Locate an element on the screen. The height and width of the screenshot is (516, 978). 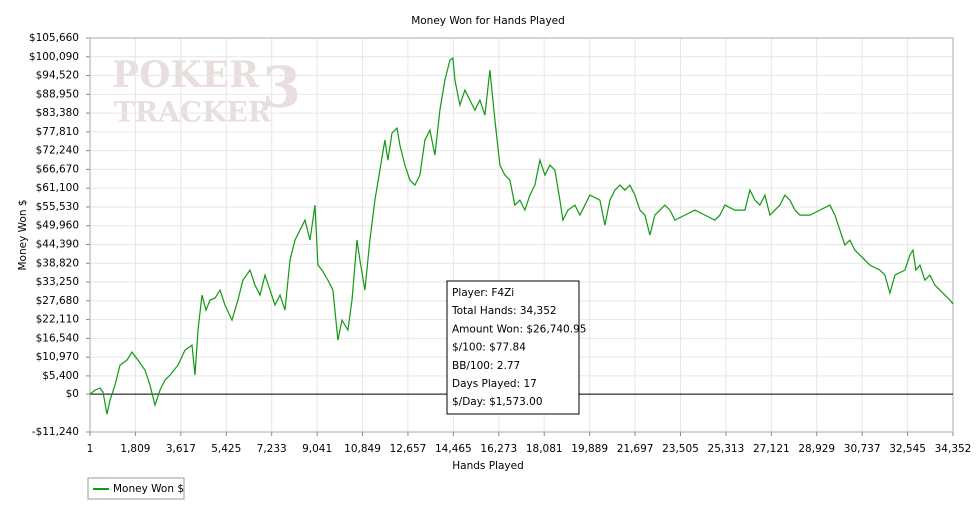
y-tick-label: $77,810 is located at coordinates (57, 132).